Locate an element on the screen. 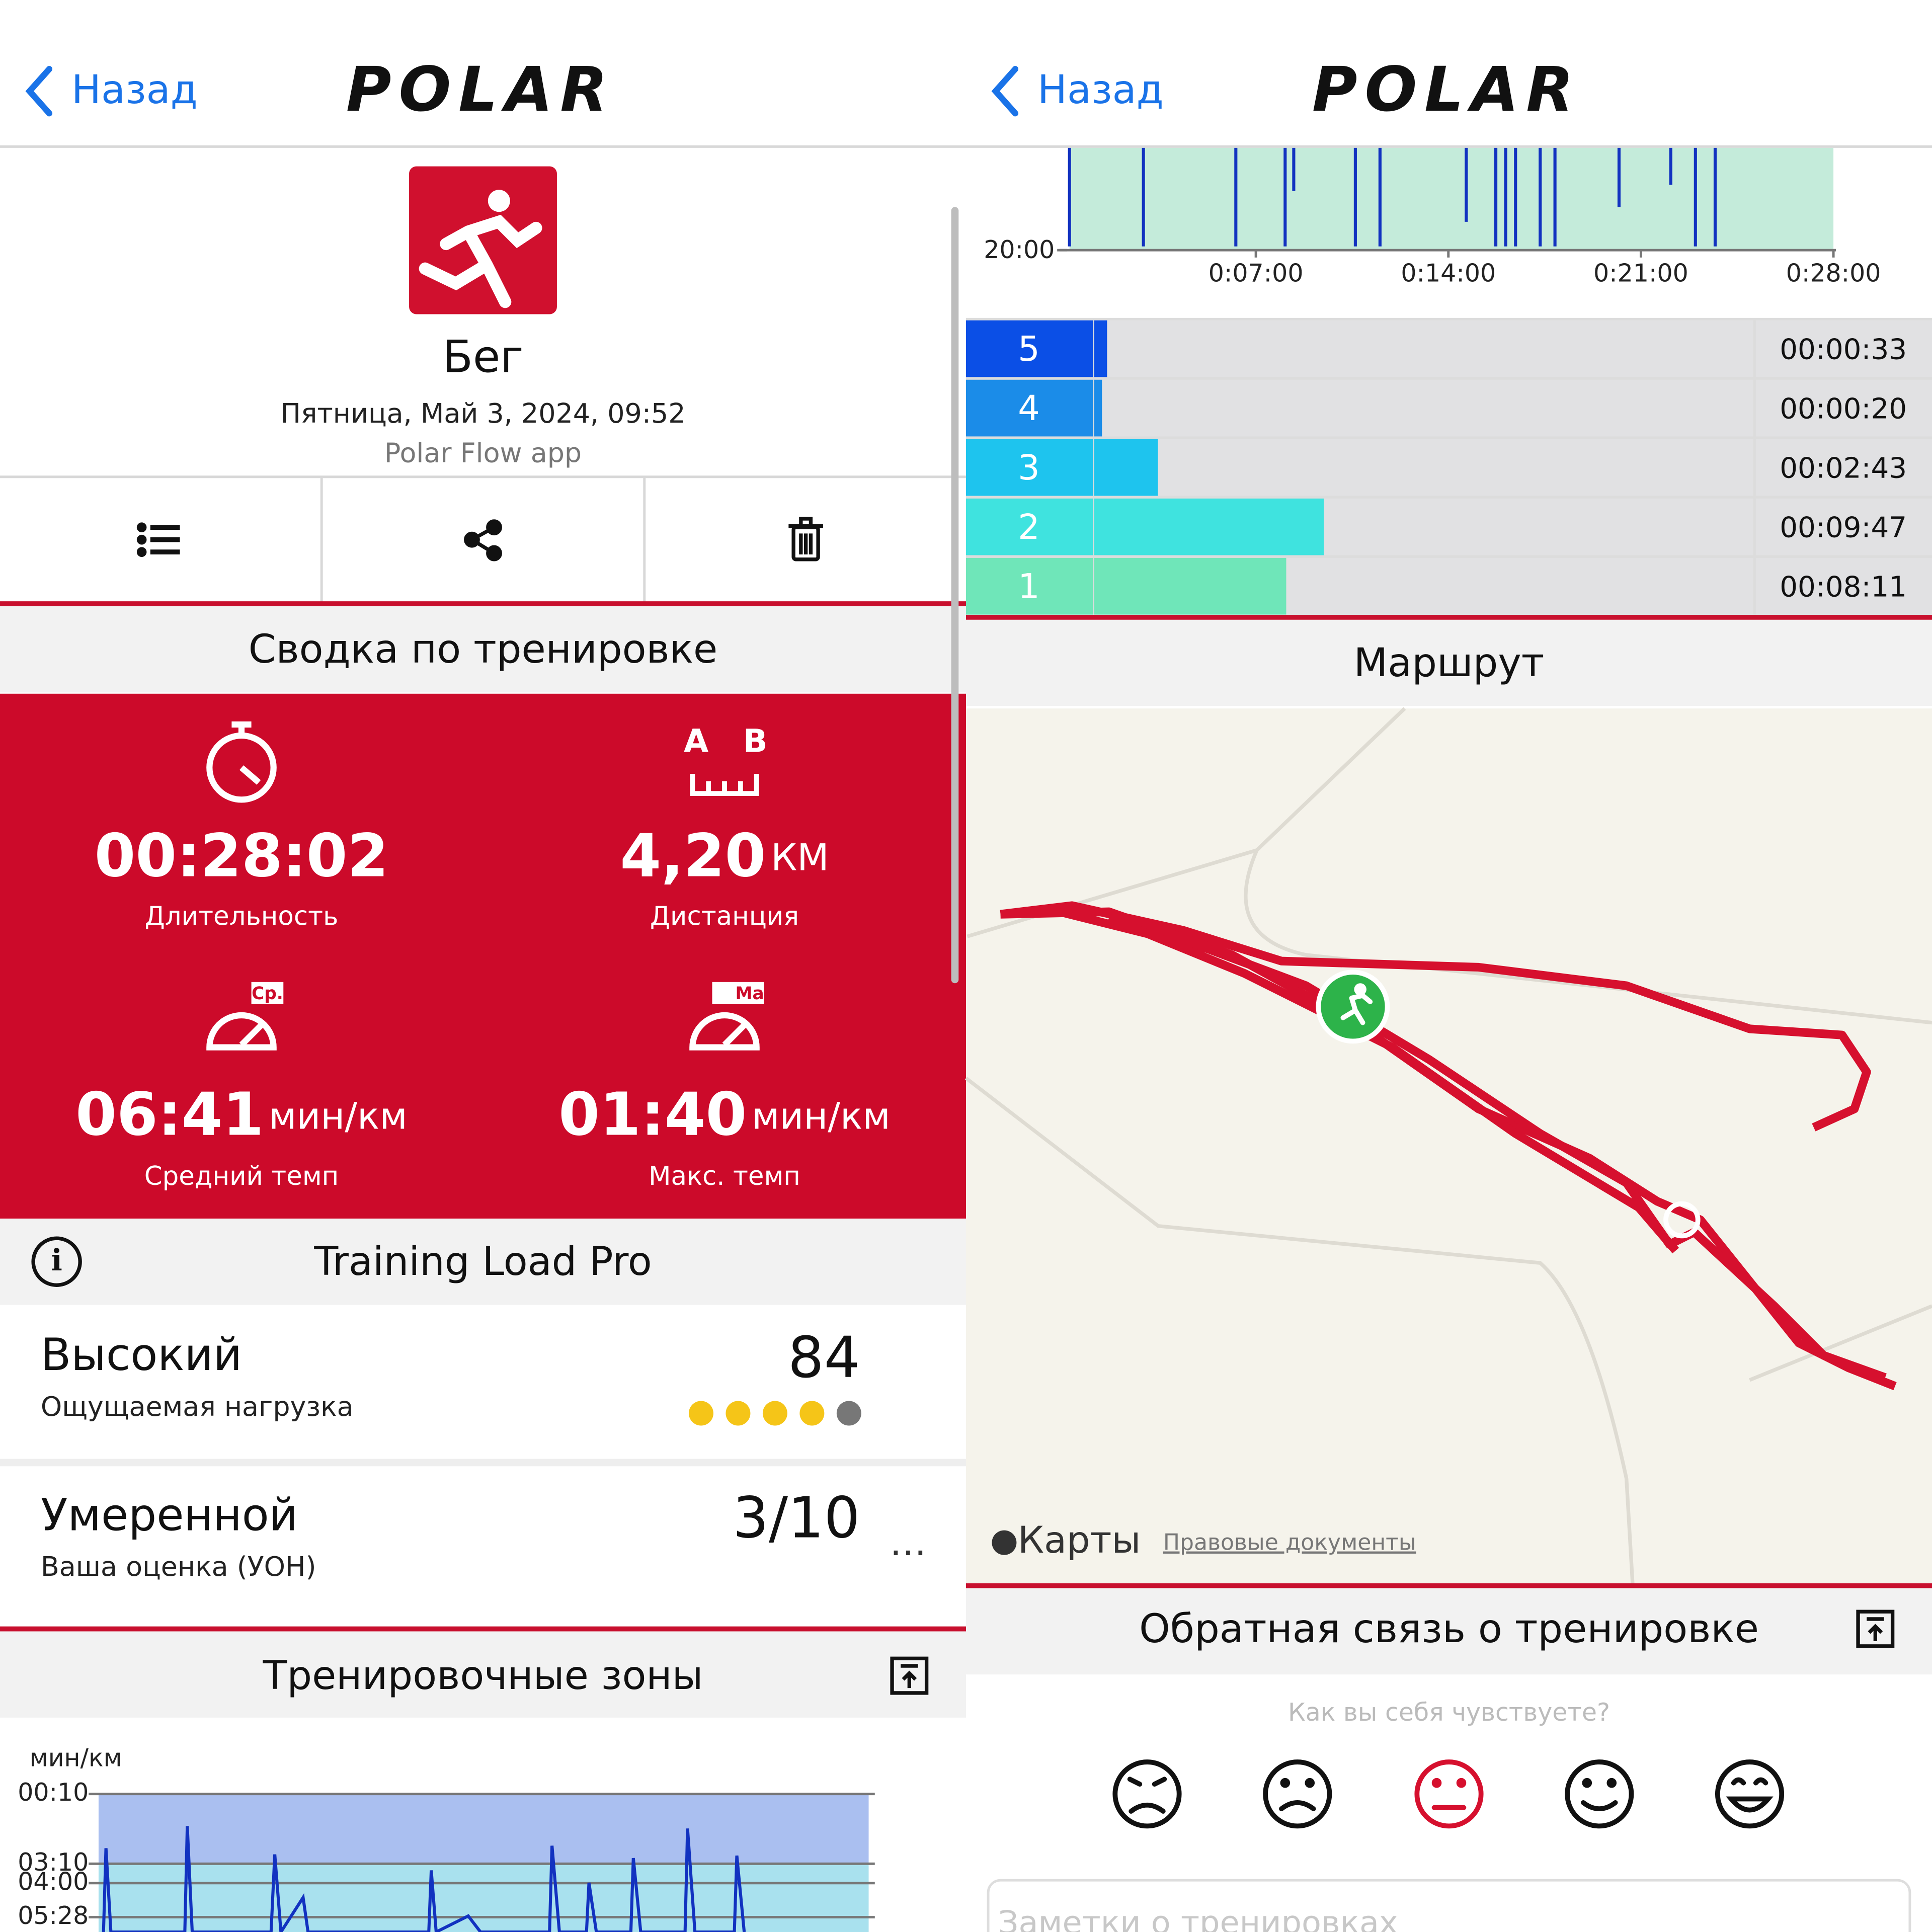 The width and height of the screenshot is (1932, 1932). apple-icon is located at coordinates (1005, 1543).